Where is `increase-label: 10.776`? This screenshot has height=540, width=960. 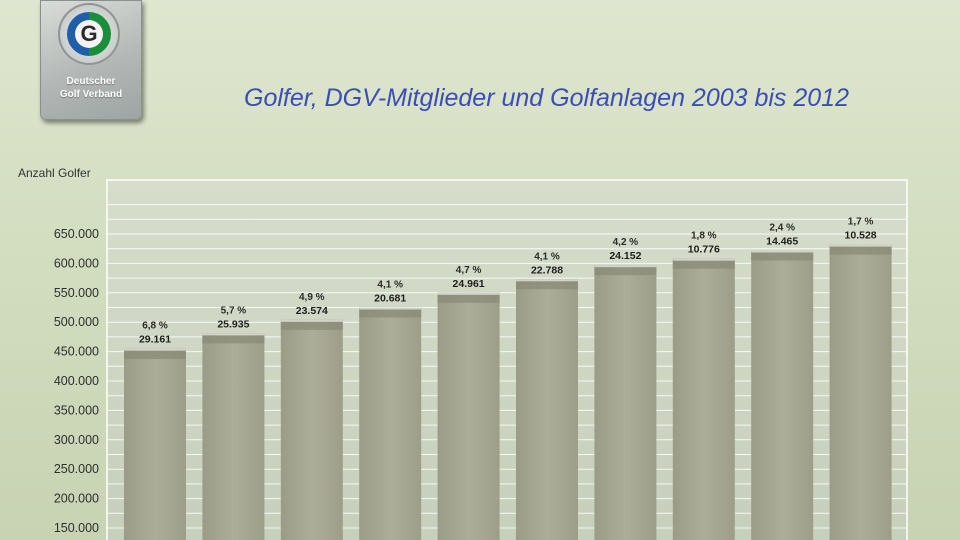
increase-label: 10.776 is located at coordinates (704, 250).